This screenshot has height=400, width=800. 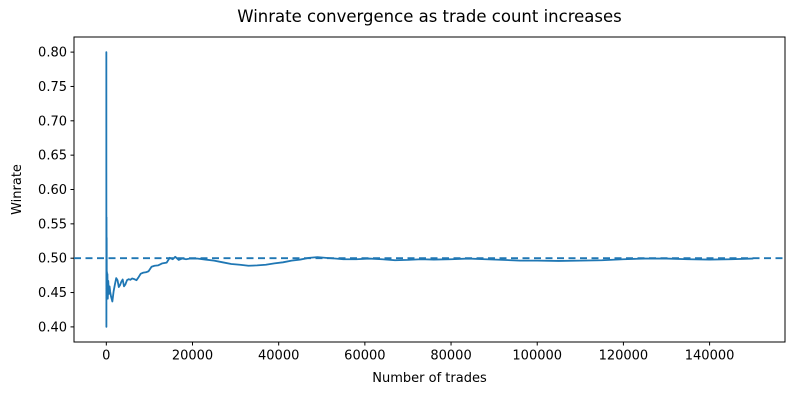 I want to click on y-tick-label: 0.40, so click(x=52, y=327).